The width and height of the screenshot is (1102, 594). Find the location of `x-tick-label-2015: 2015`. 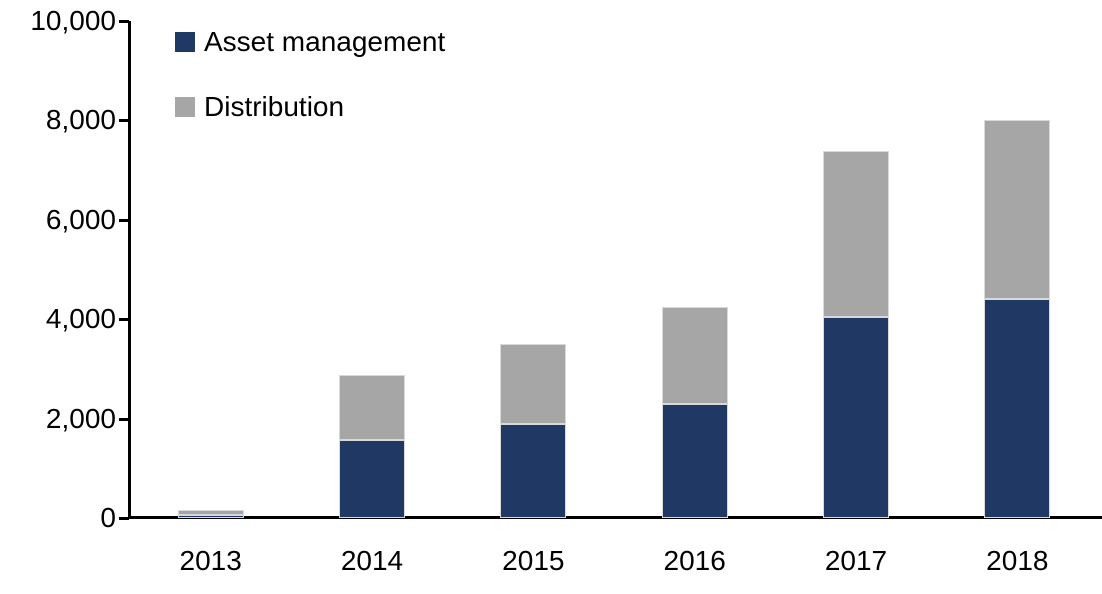

x-tick-label-2015: 2015 is located at coordinates (533, 560).